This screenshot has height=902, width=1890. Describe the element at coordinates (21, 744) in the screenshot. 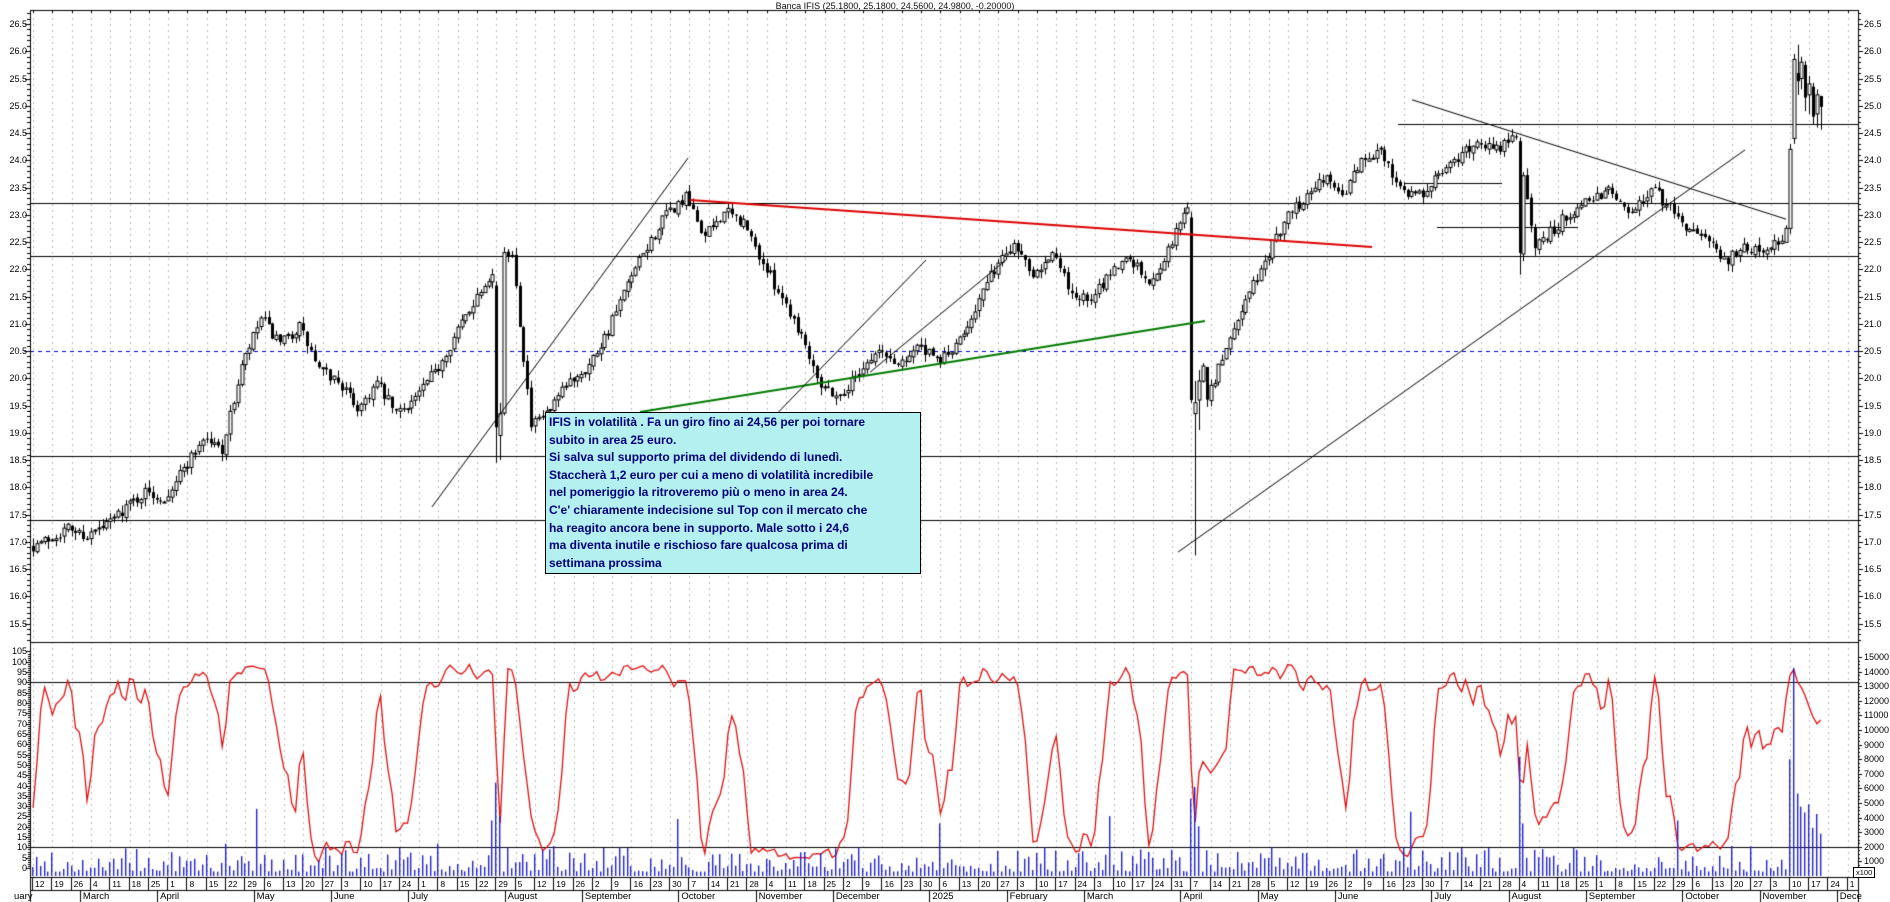

I see `oscillator-label: 60` at that location.